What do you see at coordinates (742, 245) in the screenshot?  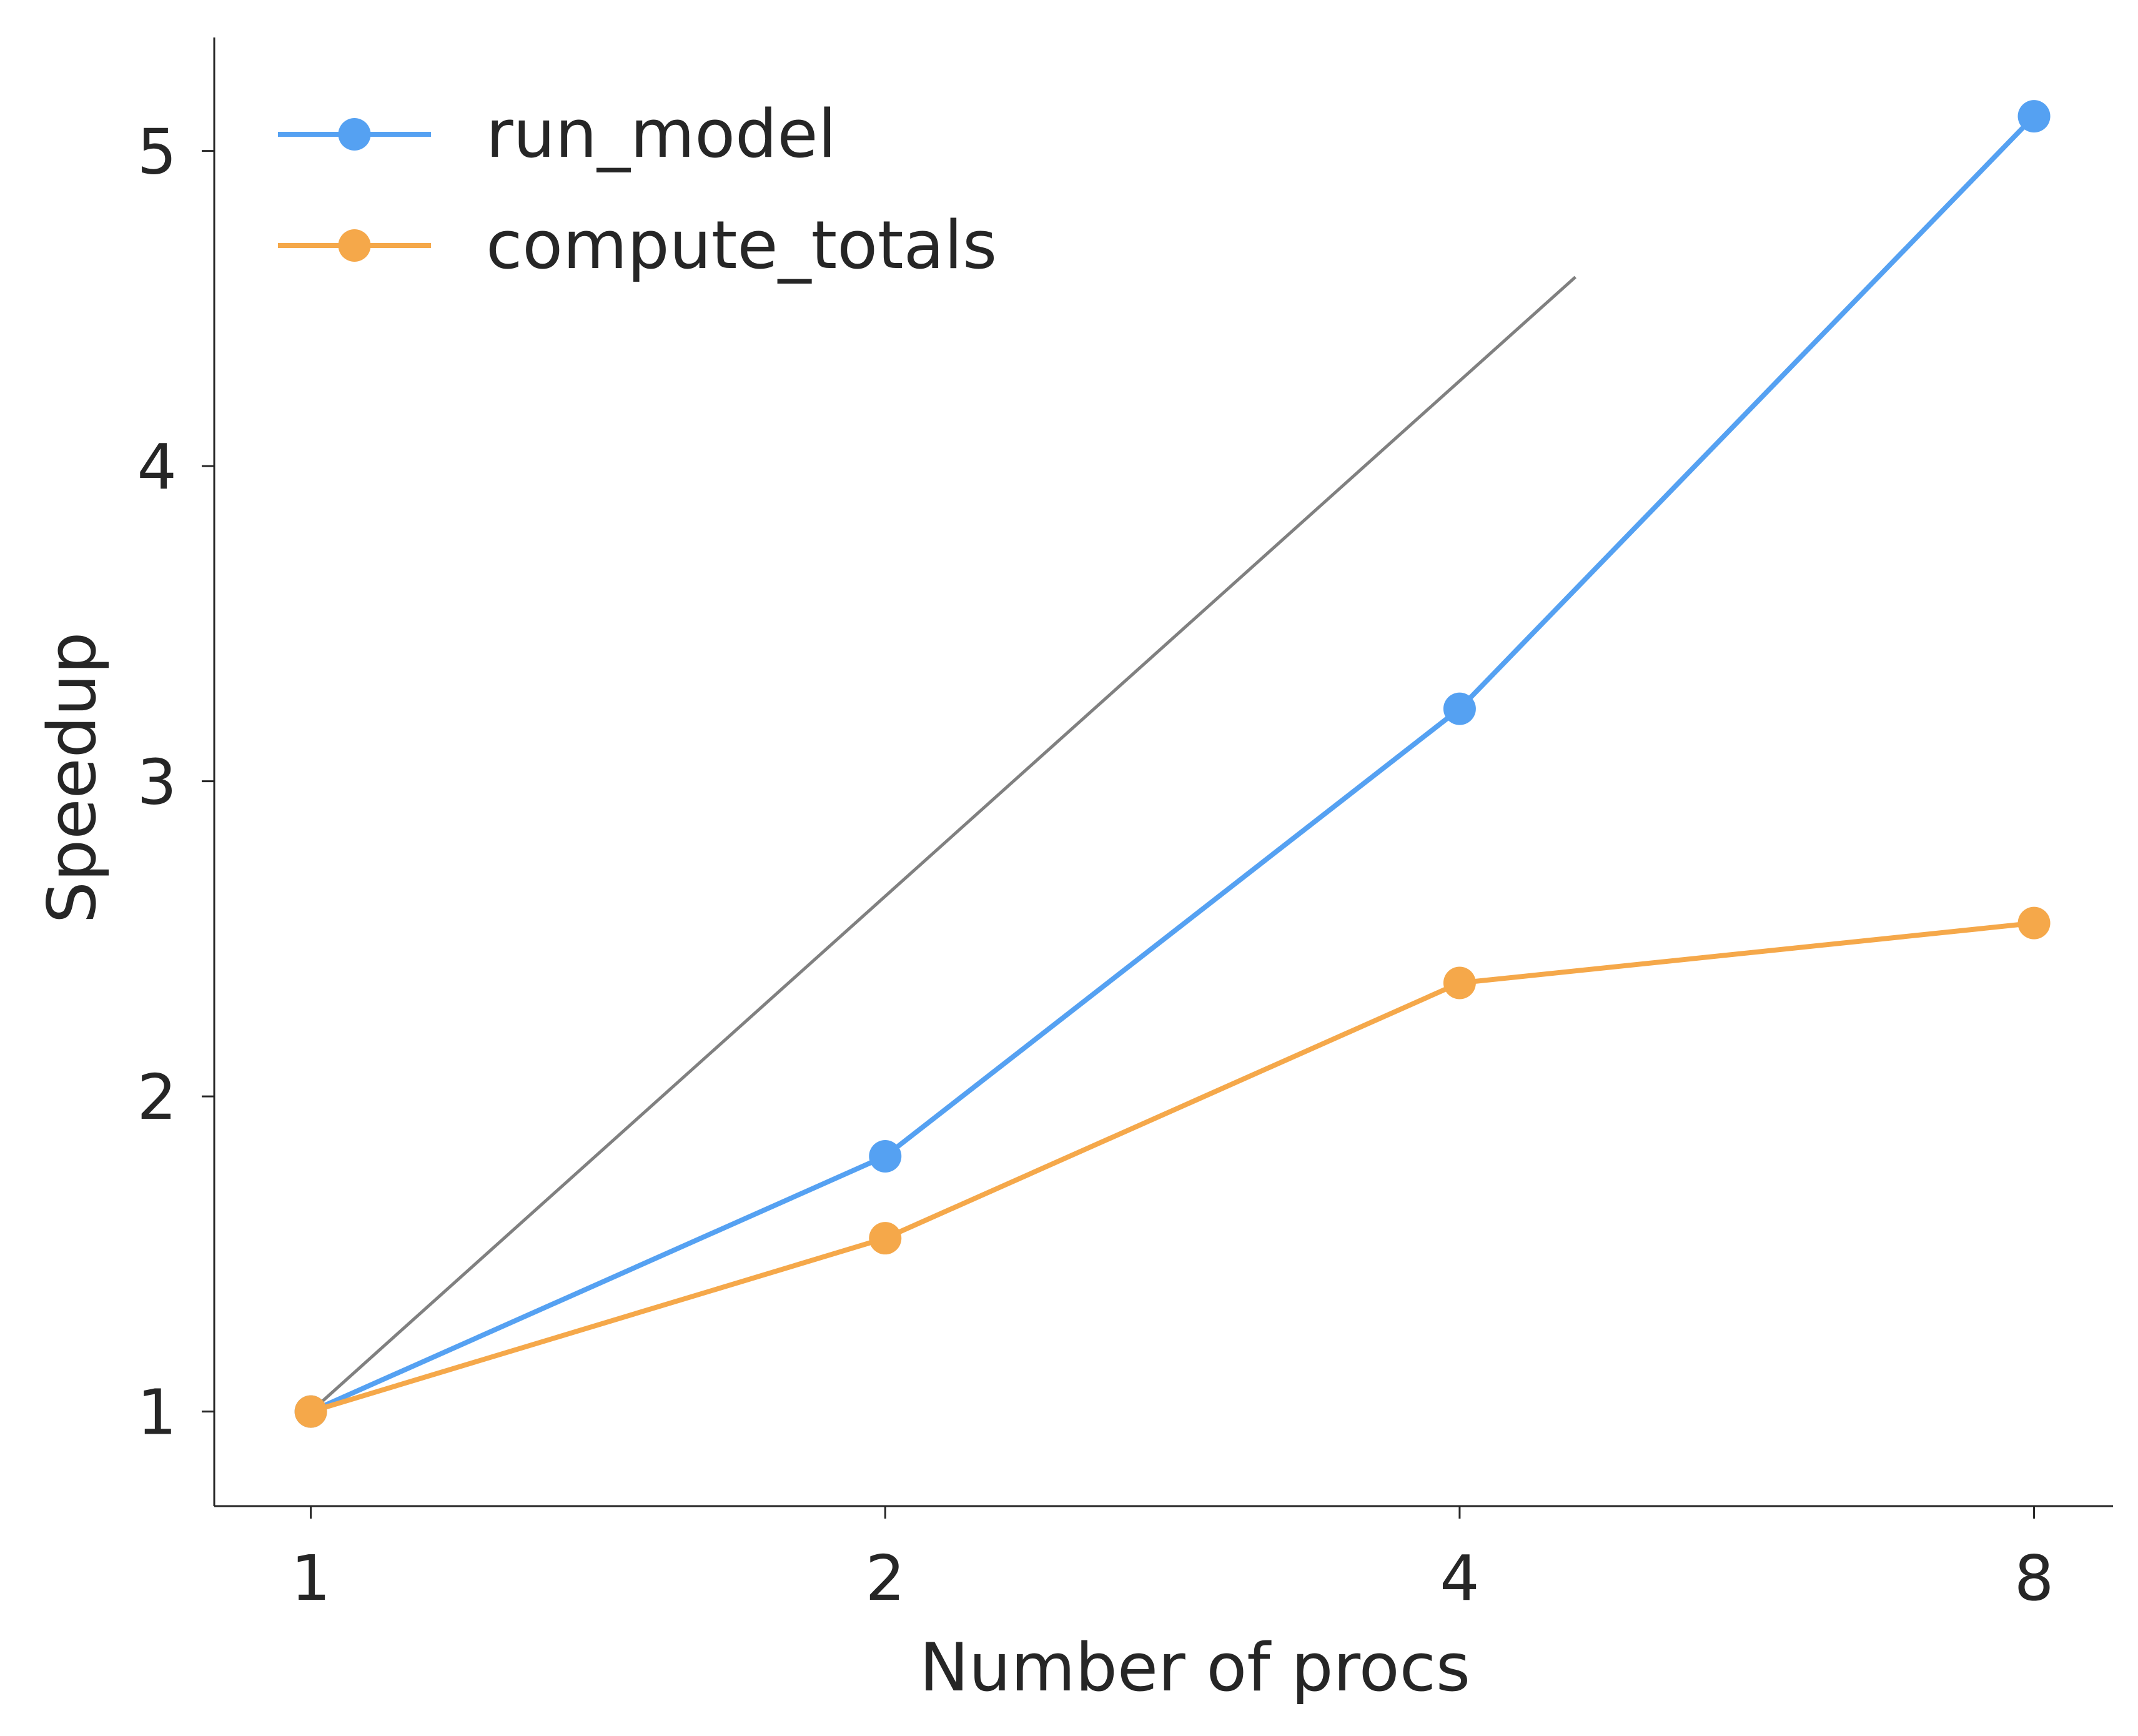 I see `legend-label-compute-totals: compute_totals` at bounding box center [742, 245].